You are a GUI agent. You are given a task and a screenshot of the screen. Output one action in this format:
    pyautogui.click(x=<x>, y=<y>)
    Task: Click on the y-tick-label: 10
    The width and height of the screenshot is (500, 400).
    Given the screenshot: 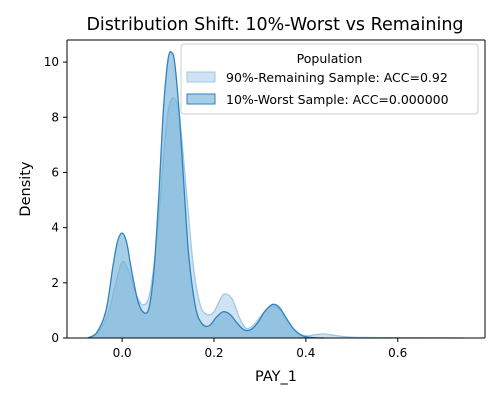 What is the action you would take?
    pyautogui.click(x=51, y=62)
    